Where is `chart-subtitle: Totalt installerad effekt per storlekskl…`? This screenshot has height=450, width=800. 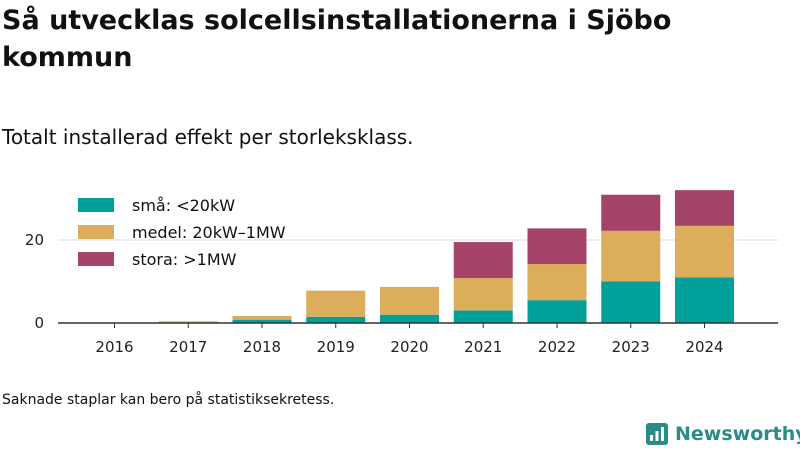 chart-subtitle: Totalt installerad effekt per storlekskl… is located at coordinates (208, 137).